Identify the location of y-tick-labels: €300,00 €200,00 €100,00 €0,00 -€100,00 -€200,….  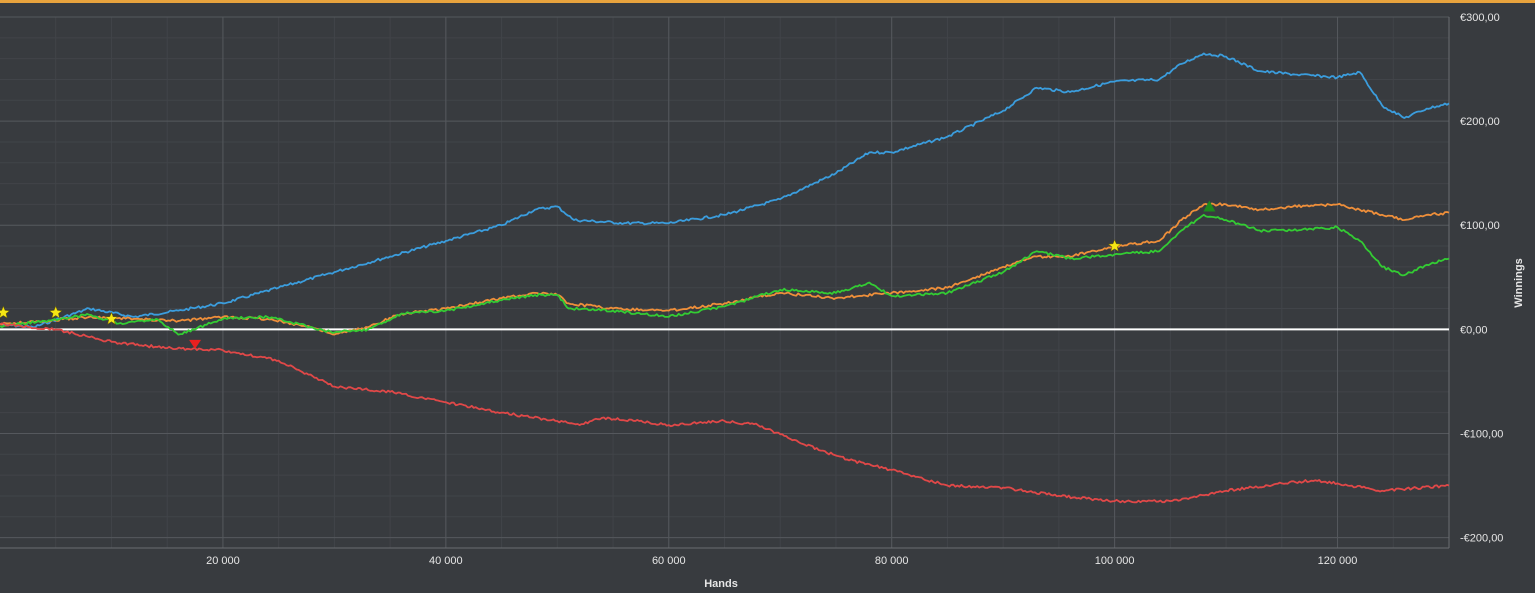
(1481, 278).